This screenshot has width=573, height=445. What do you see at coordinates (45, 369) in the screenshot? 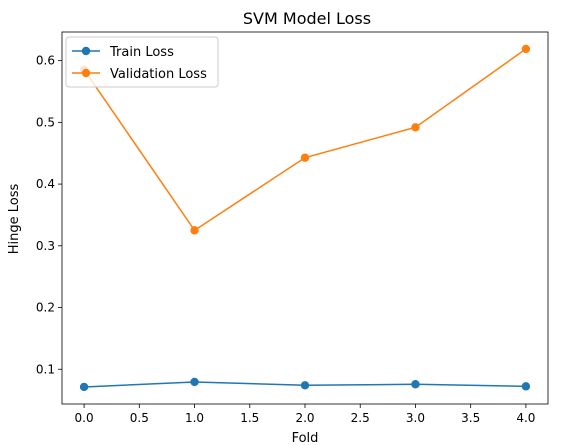
I see `y-tick-label: 0.1` at bounding box center [45, 369].